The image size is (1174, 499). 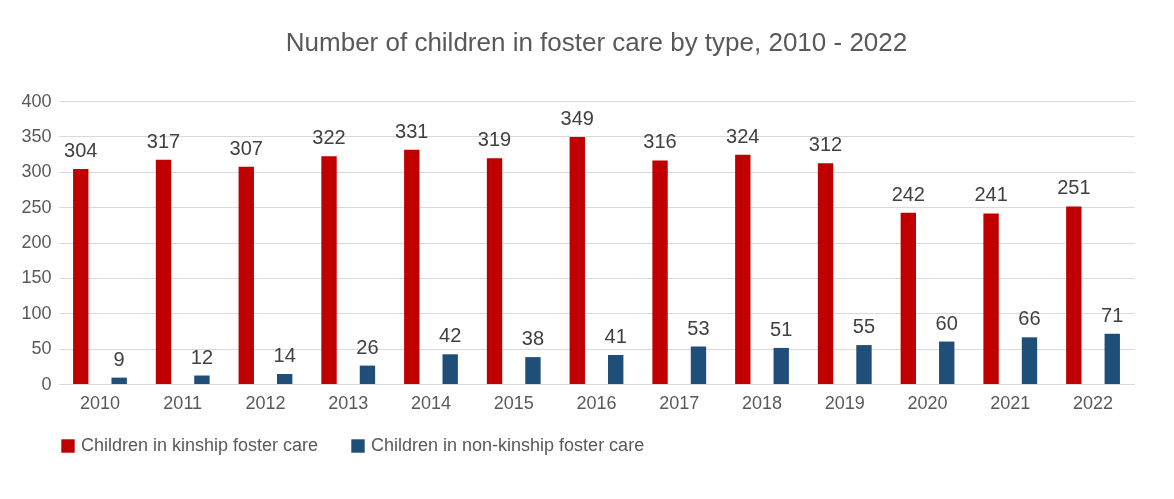 What do you see at coordinates (163, 140) in the screenshot?
I see `data-label: 317` at bounding box center [163, 140].